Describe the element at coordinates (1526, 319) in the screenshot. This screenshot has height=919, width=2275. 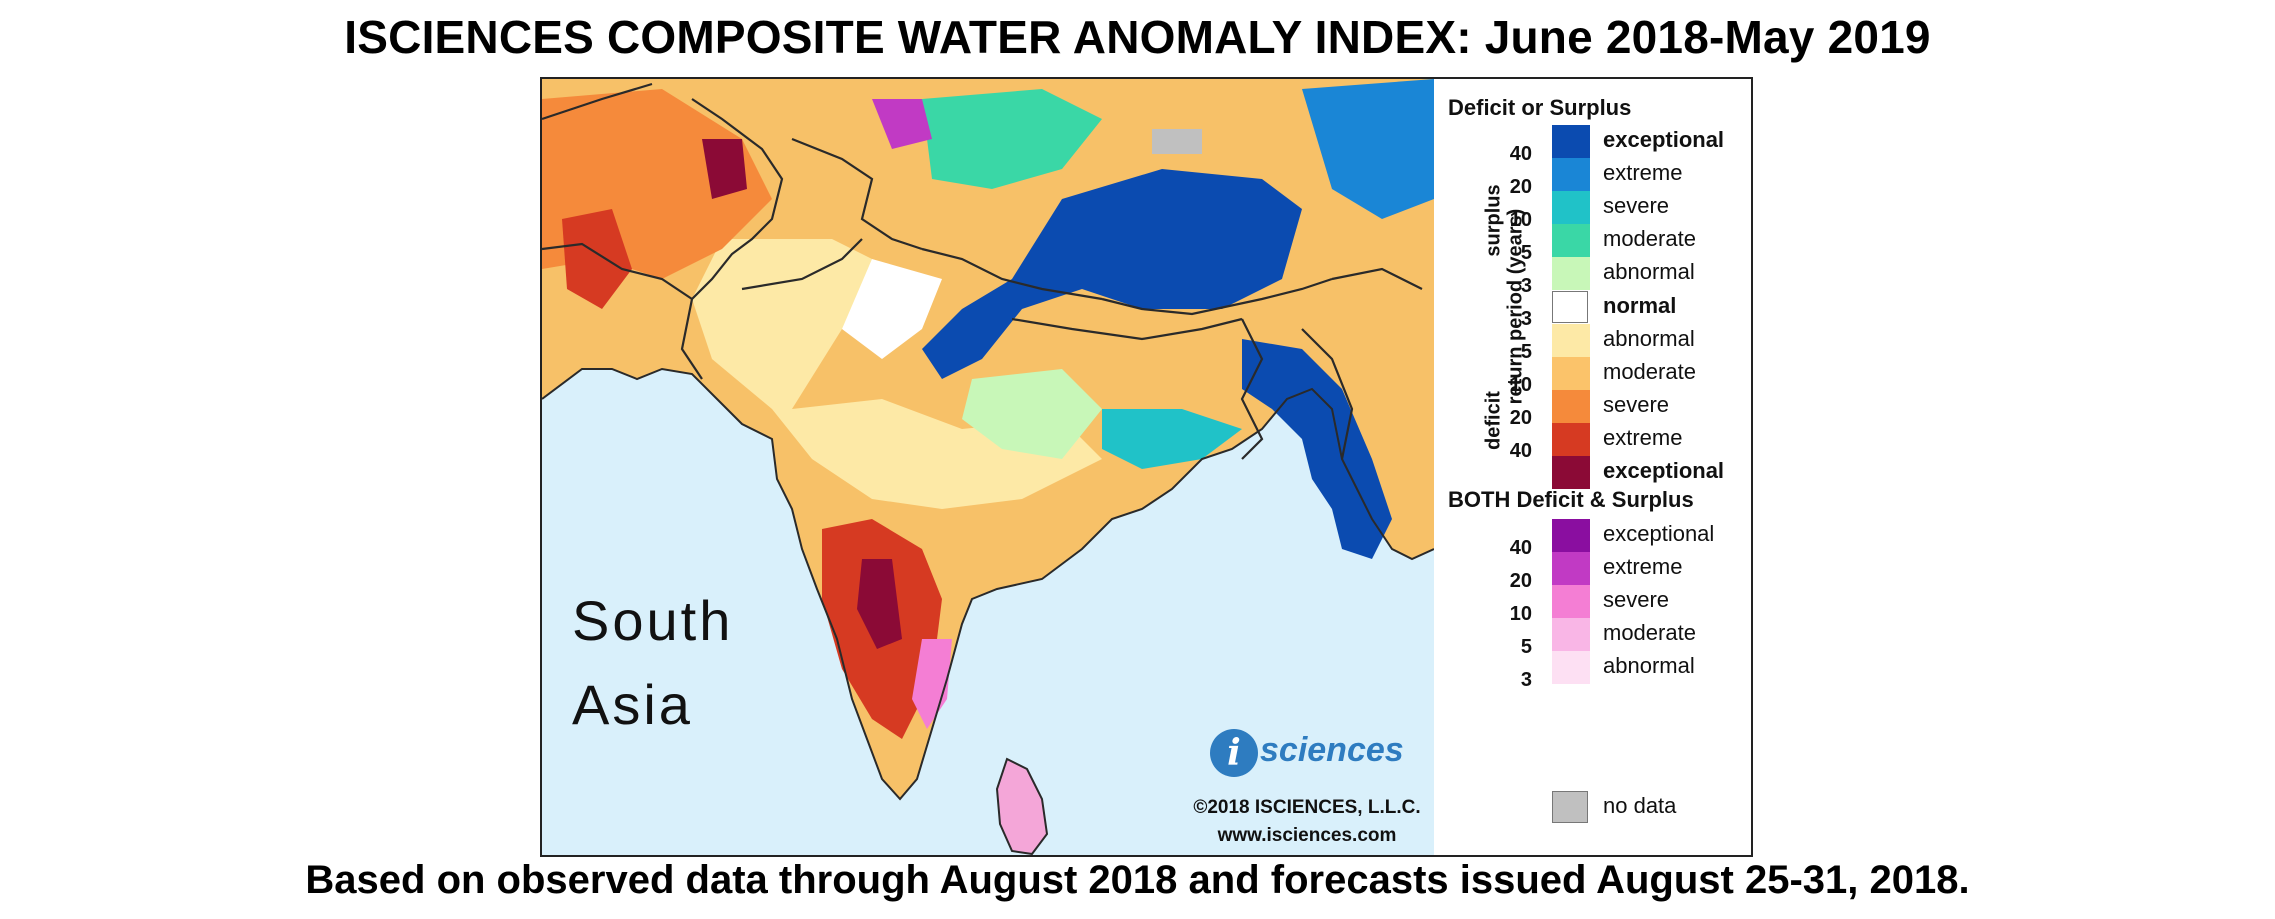
I see `legend-deficit-number: 3` at that location.